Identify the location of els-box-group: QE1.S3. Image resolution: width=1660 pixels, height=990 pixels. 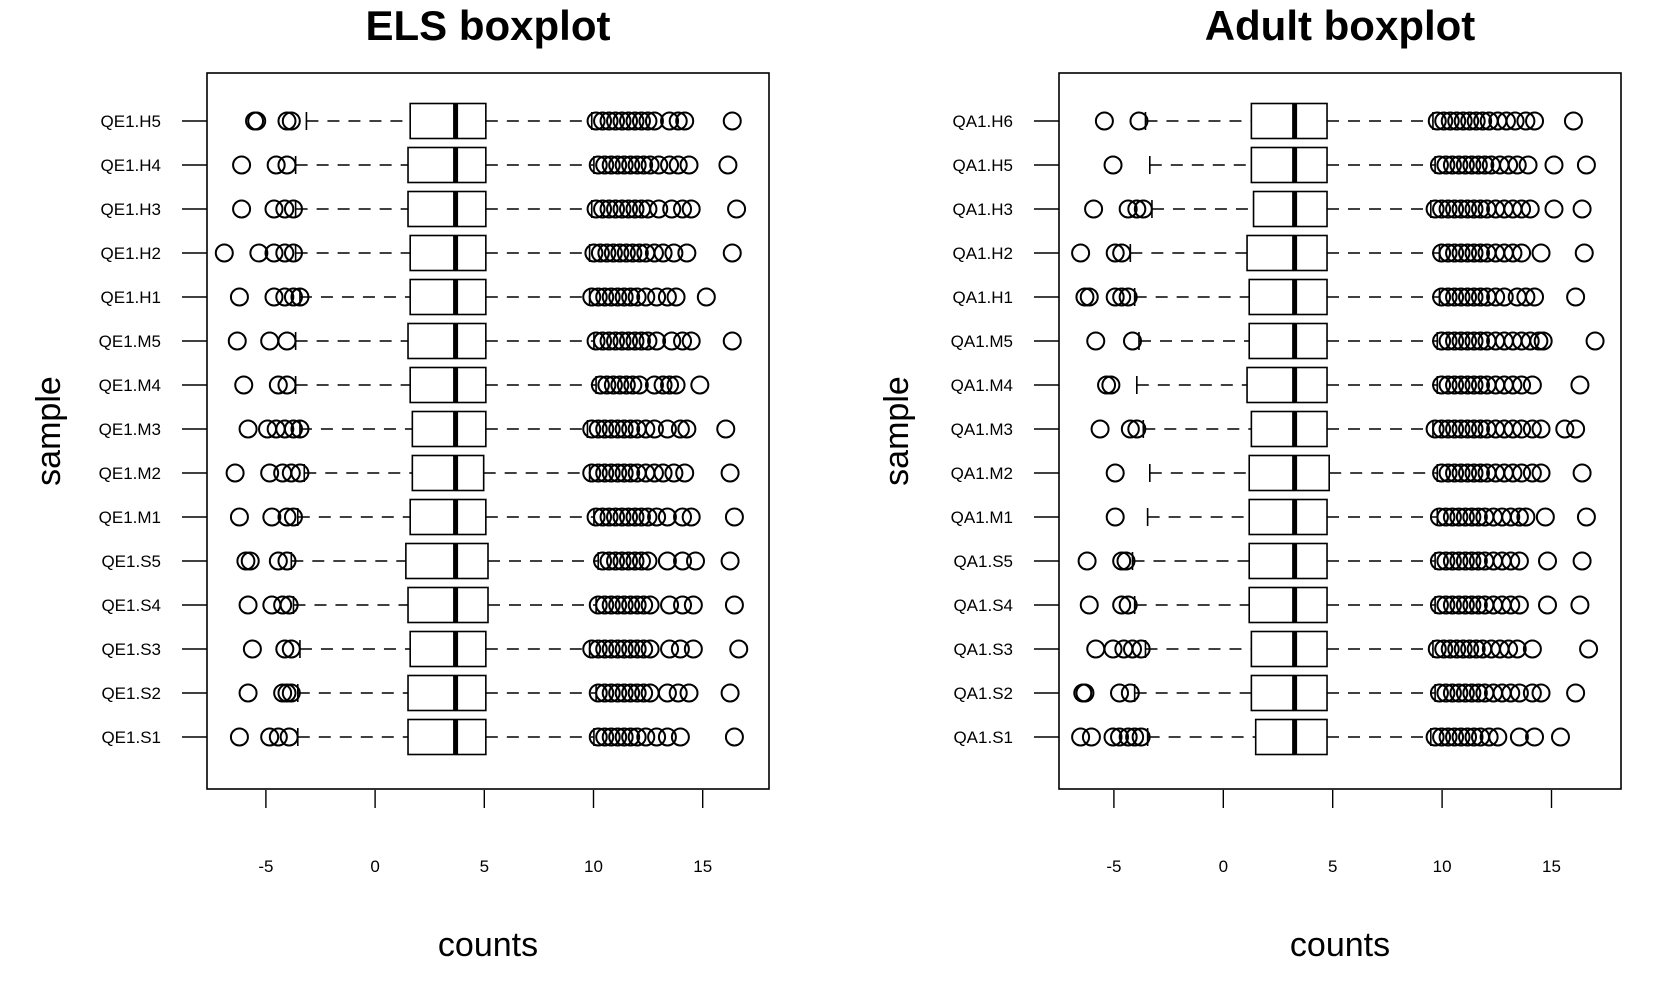
(425, 649).